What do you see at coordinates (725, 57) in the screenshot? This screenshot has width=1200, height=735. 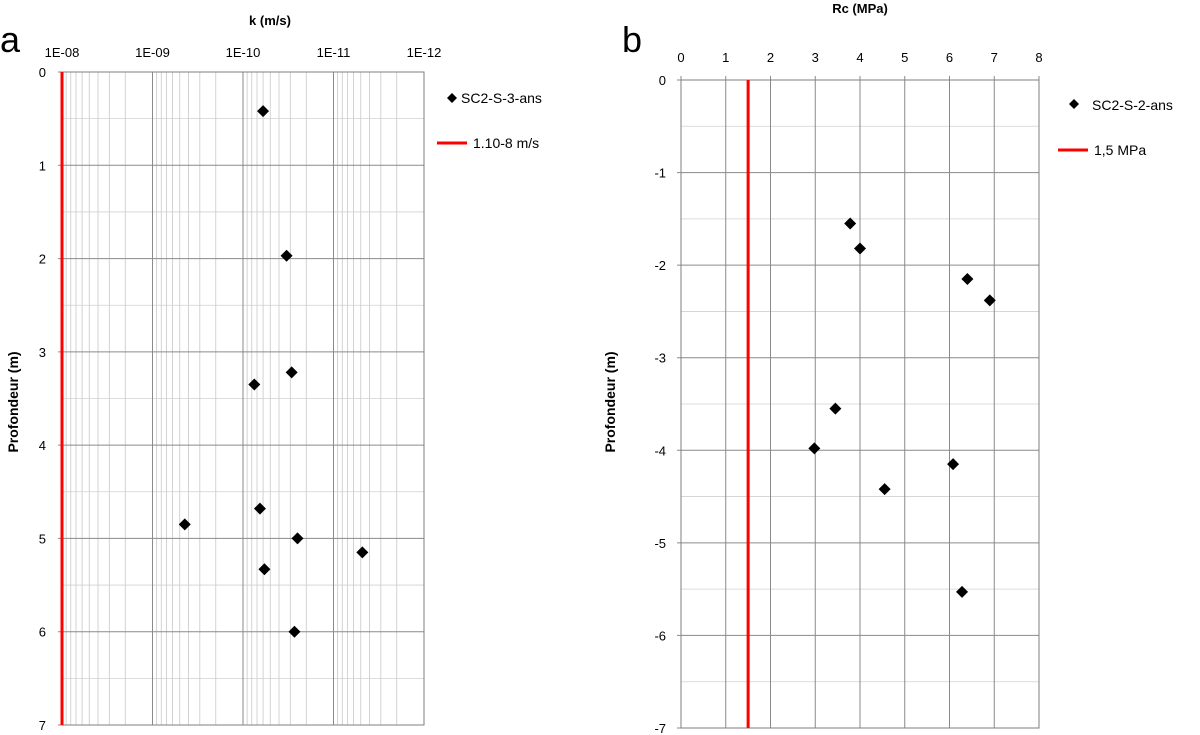 I see `x-tick-label: 1` at bounding box center [725, 57].